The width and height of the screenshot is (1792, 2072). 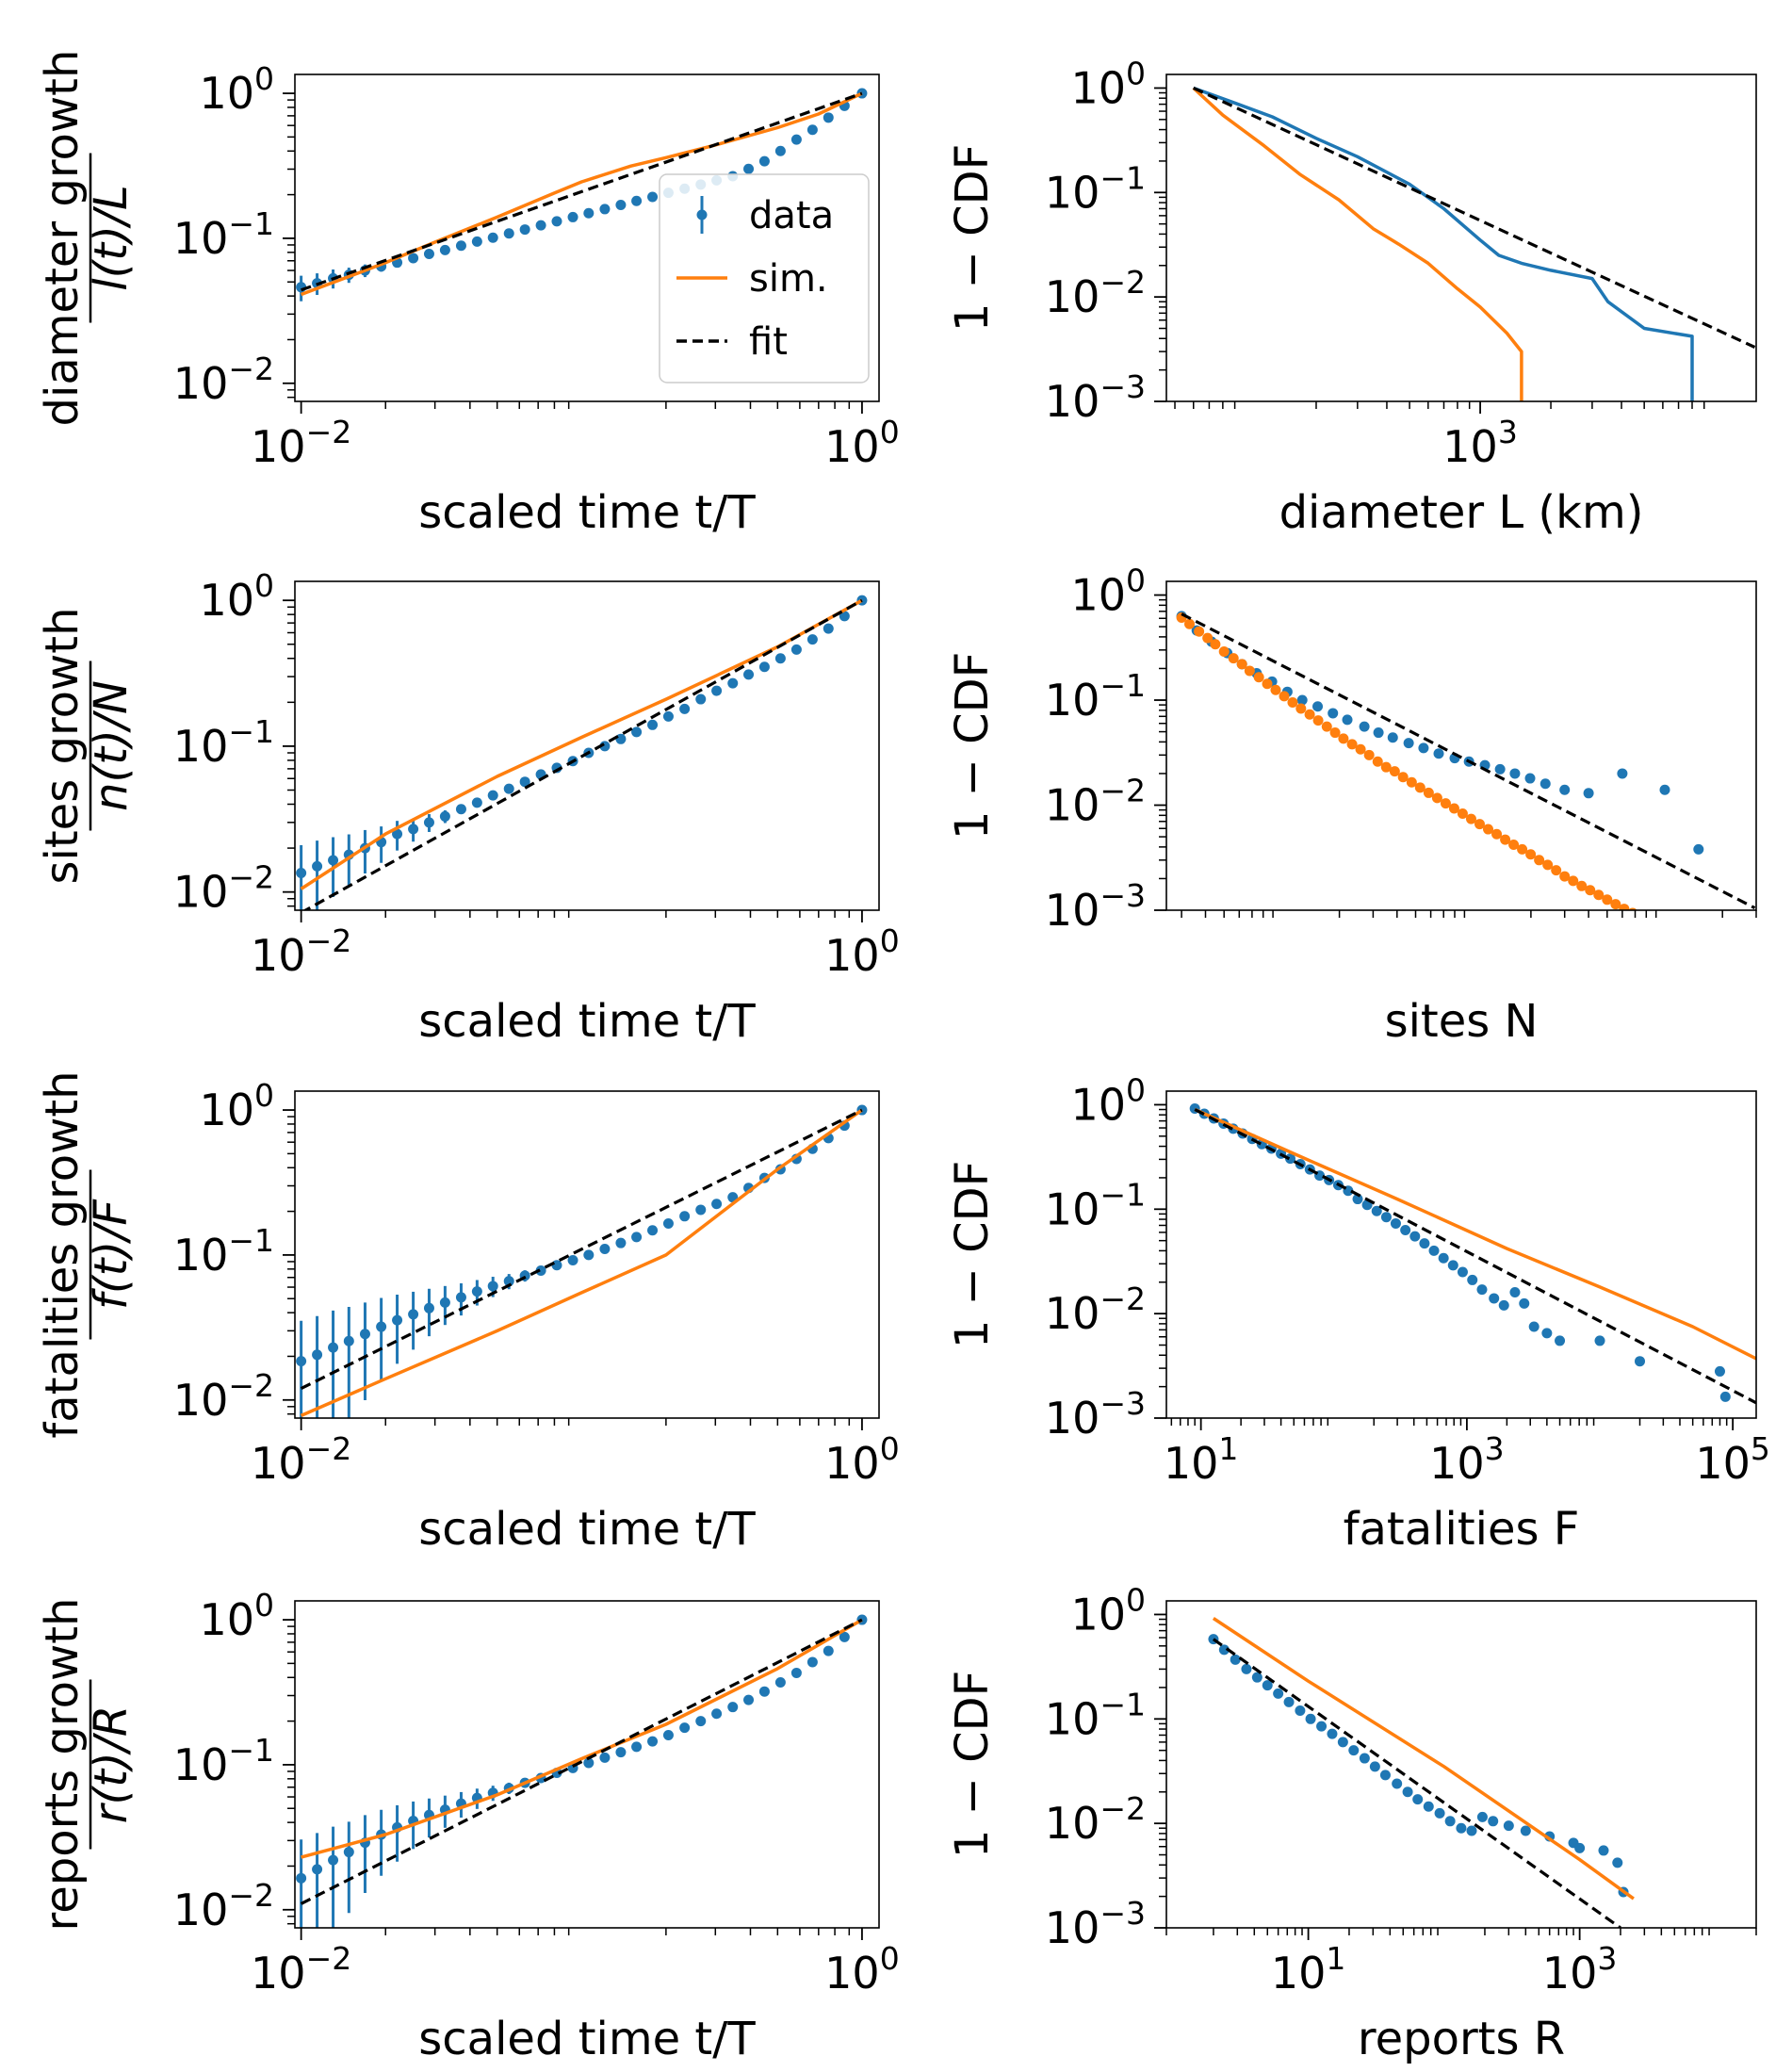 What do you see at coordinates (702, 215) in the screenshot?
I see `legend-data-marker` at bounding box center [702, 215].